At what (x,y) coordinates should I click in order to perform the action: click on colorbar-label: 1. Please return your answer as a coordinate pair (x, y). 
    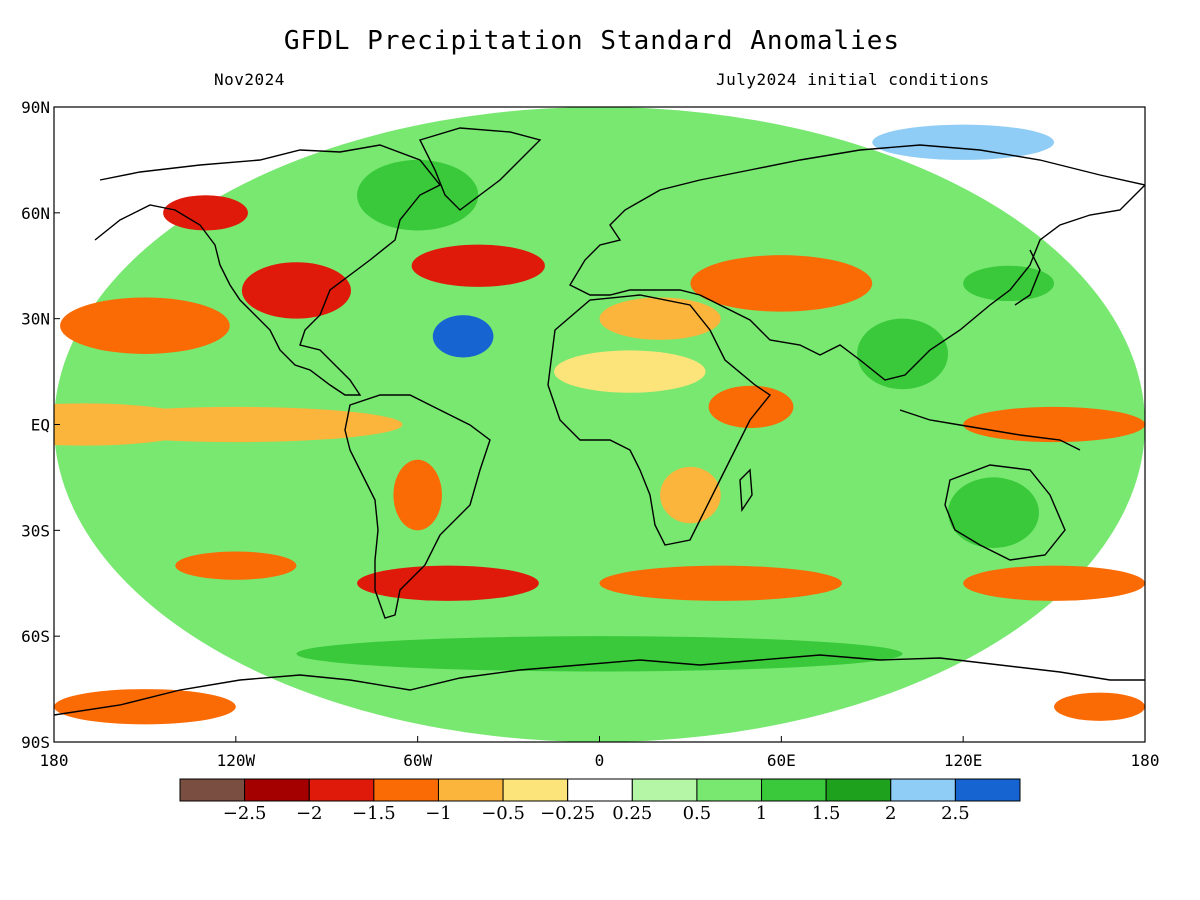
    Looking at the image, I should click on (761, 813).